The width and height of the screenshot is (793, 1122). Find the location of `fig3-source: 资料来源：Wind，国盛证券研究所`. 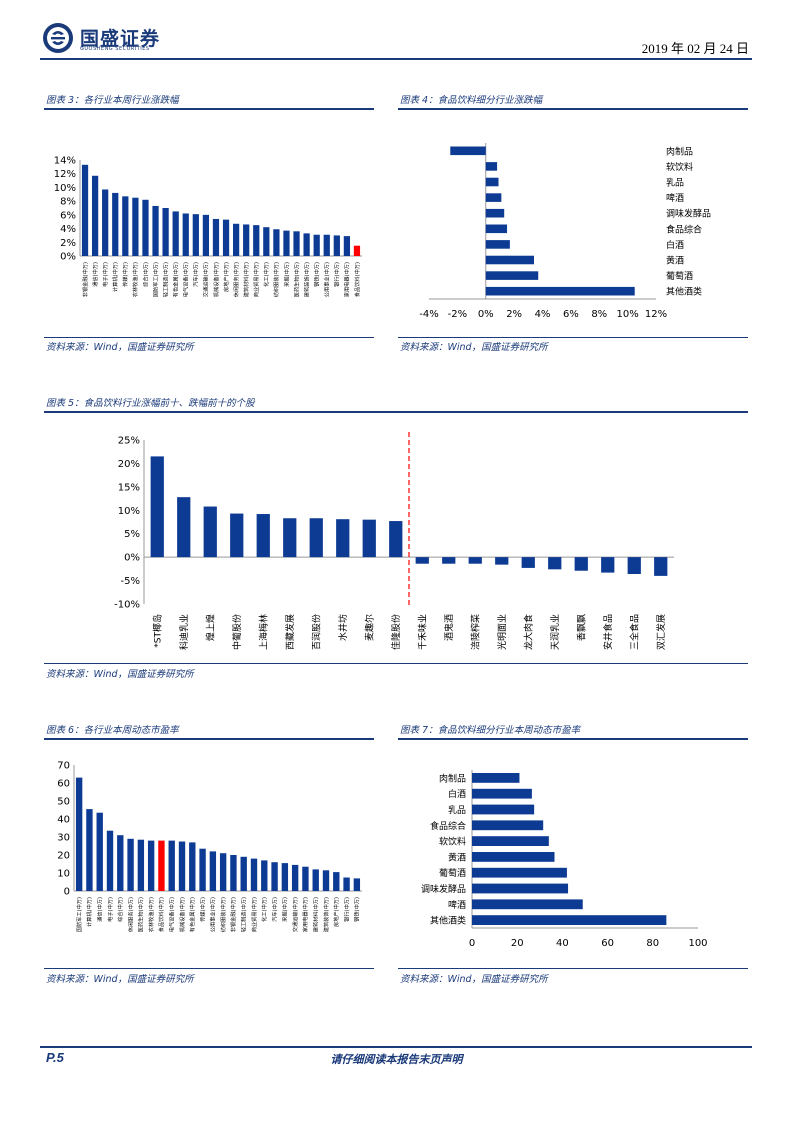

fig3-source: 资料来源：Wind，国盛证券研究所 is located at coordinates (120, 347).